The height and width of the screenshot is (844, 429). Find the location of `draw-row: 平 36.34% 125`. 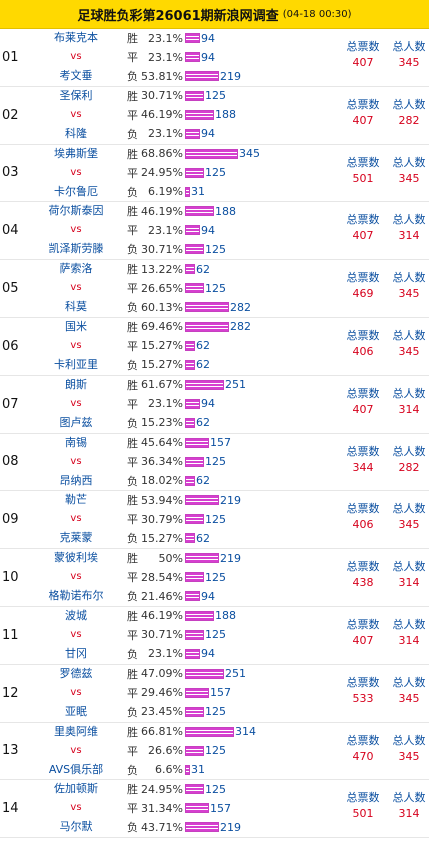

draw-row: 平 36.34% 125 is located at coordinates (176, 462).